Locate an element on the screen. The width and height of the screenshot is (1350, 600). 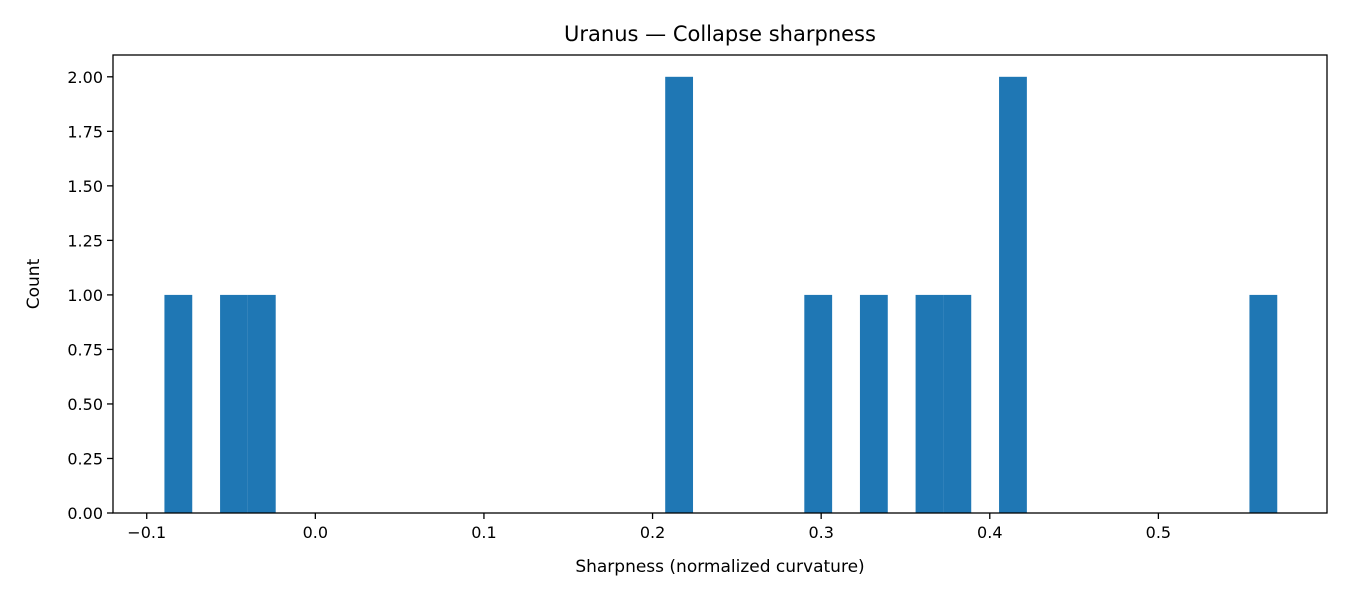
x-tick-label-1: 0.0 is located at coordinates (315, 532).